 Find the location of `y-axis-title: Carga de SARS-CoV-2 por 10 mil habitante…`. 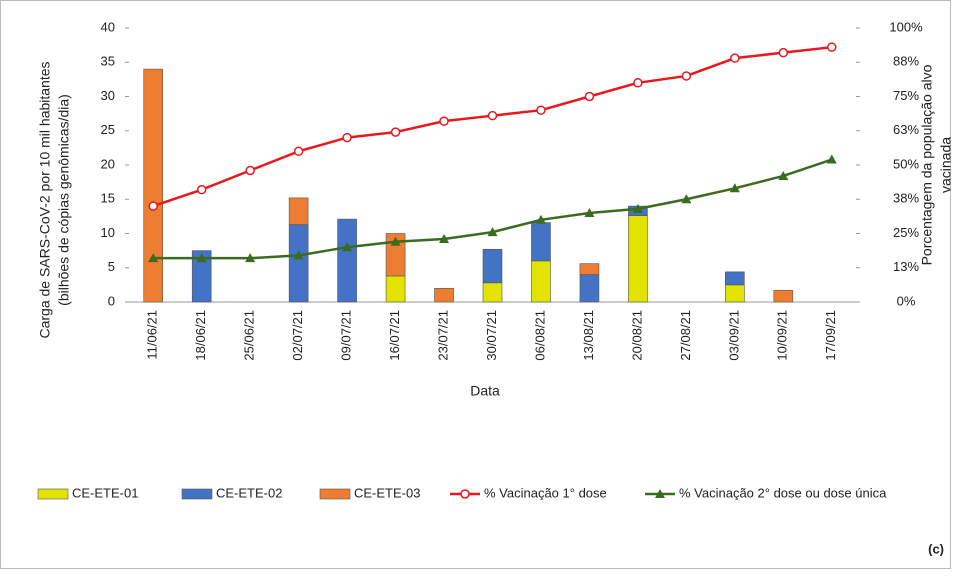

y-axis-title: Carga de SARS-CoV-2 por 10 mil habitante… is located at coordinates (45, 199).